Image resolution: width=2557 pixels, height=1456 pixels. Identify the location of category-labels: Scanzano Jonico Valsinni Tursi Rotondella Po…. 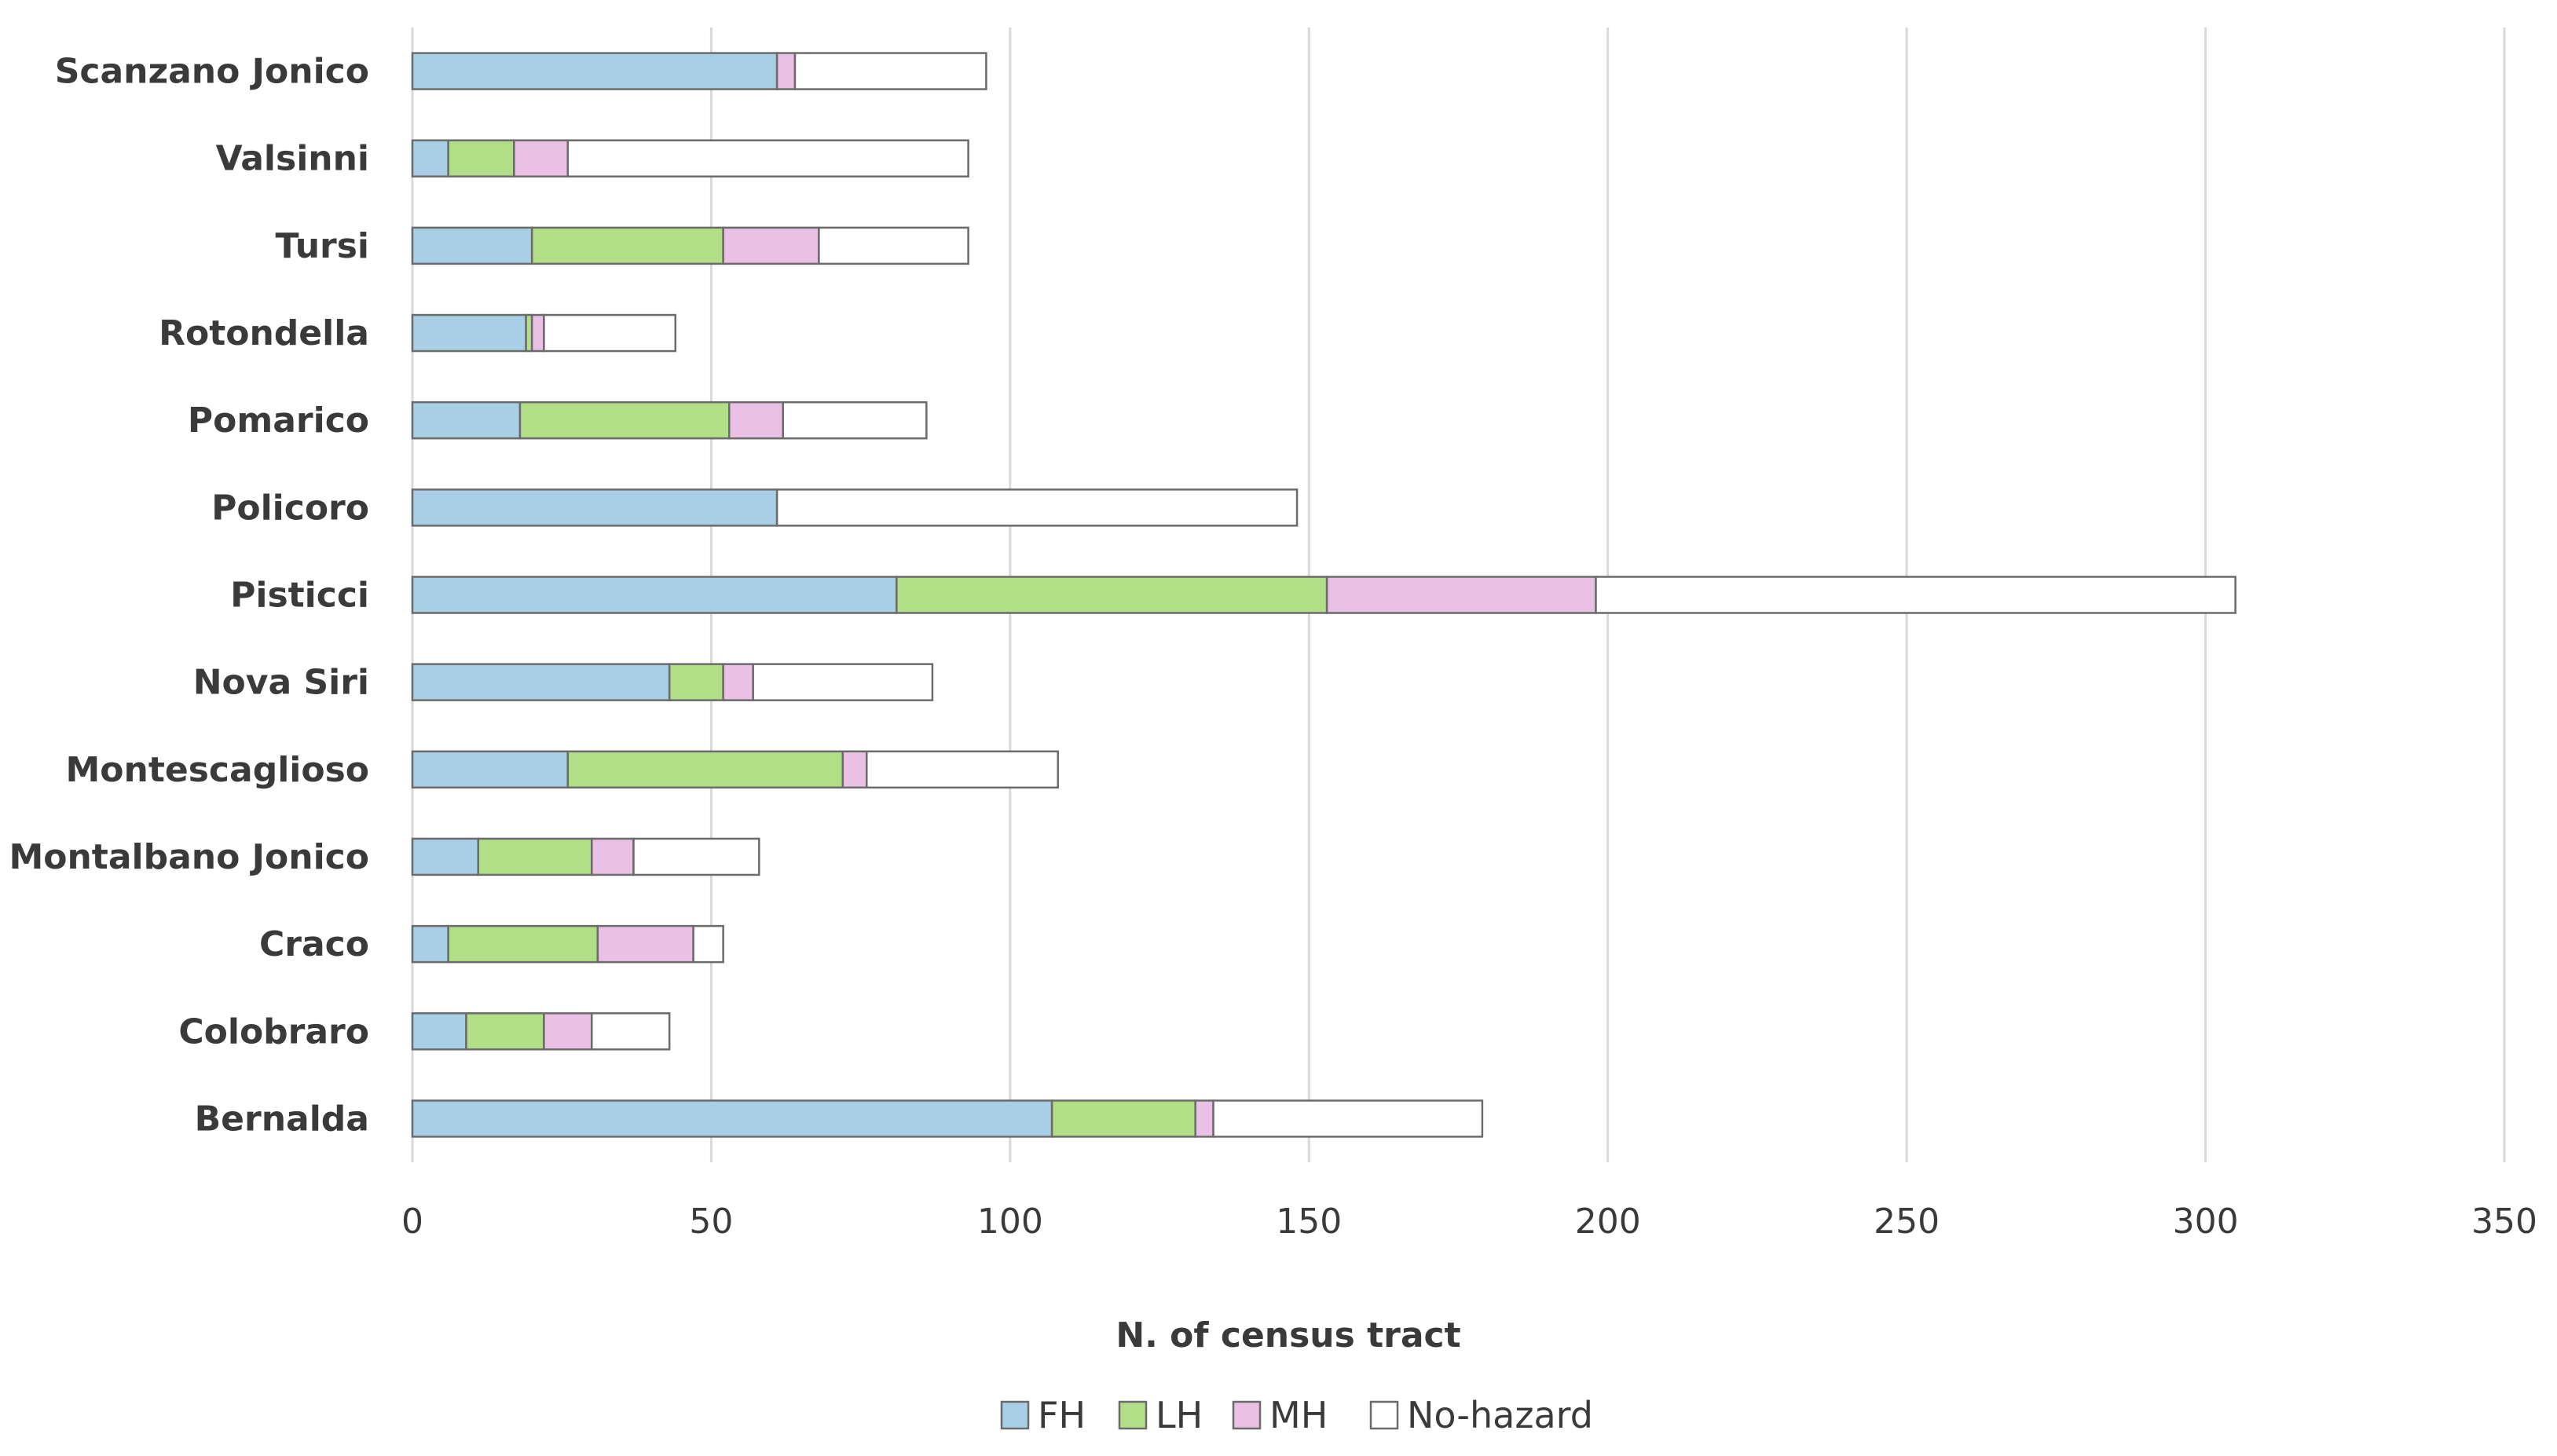
(189, 596).